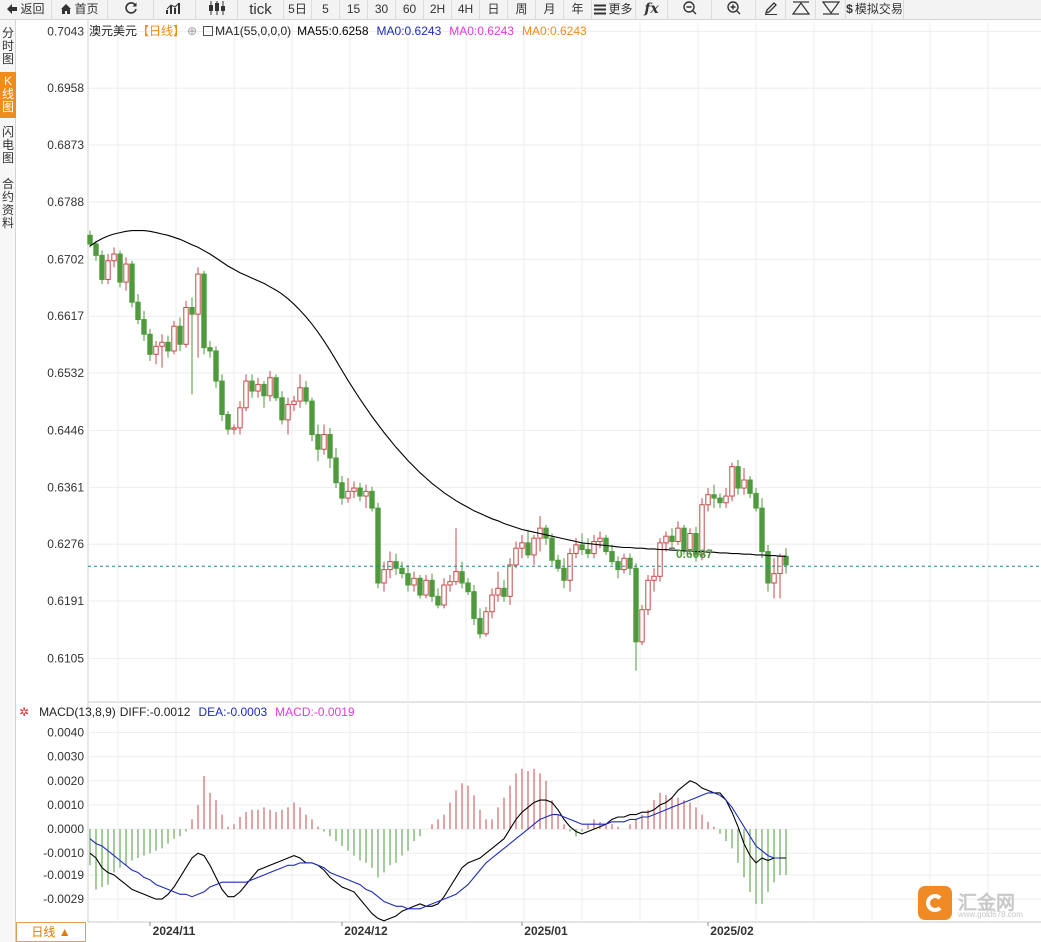  Describe the element at coordinates (161, 31) in the screenshot. I see `period-tag: 【日线】` at that location.